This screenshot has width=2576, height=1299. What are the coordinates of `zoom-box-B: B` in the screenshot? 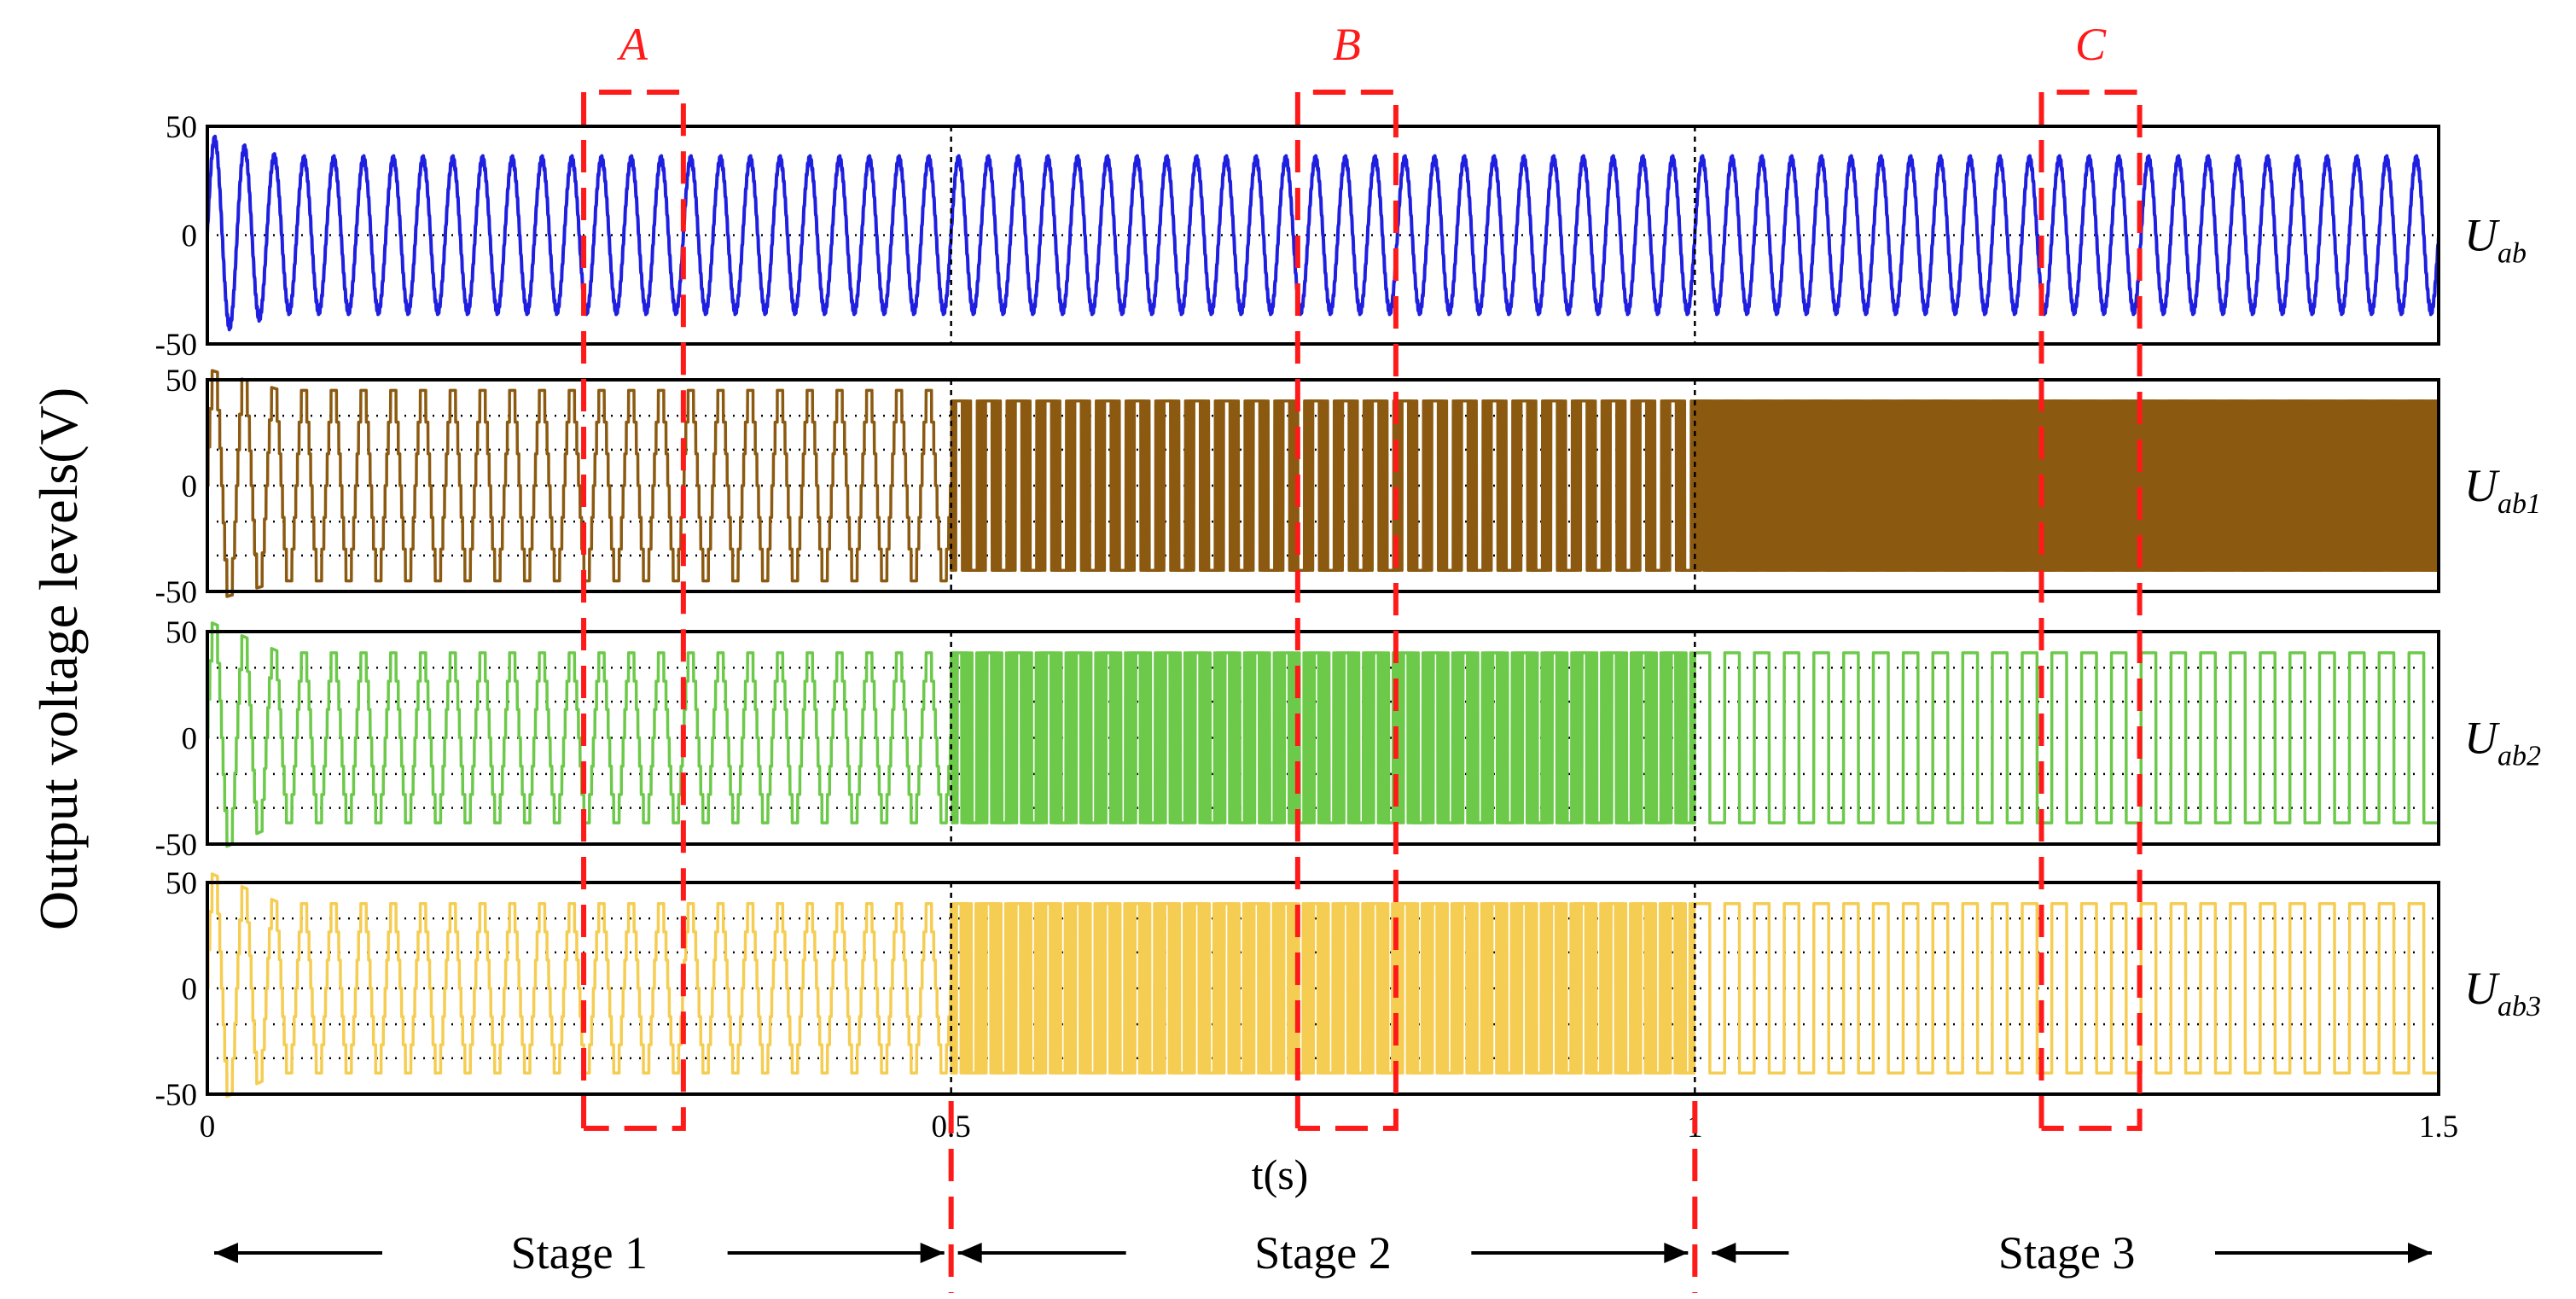 It's located at (1346, 575).